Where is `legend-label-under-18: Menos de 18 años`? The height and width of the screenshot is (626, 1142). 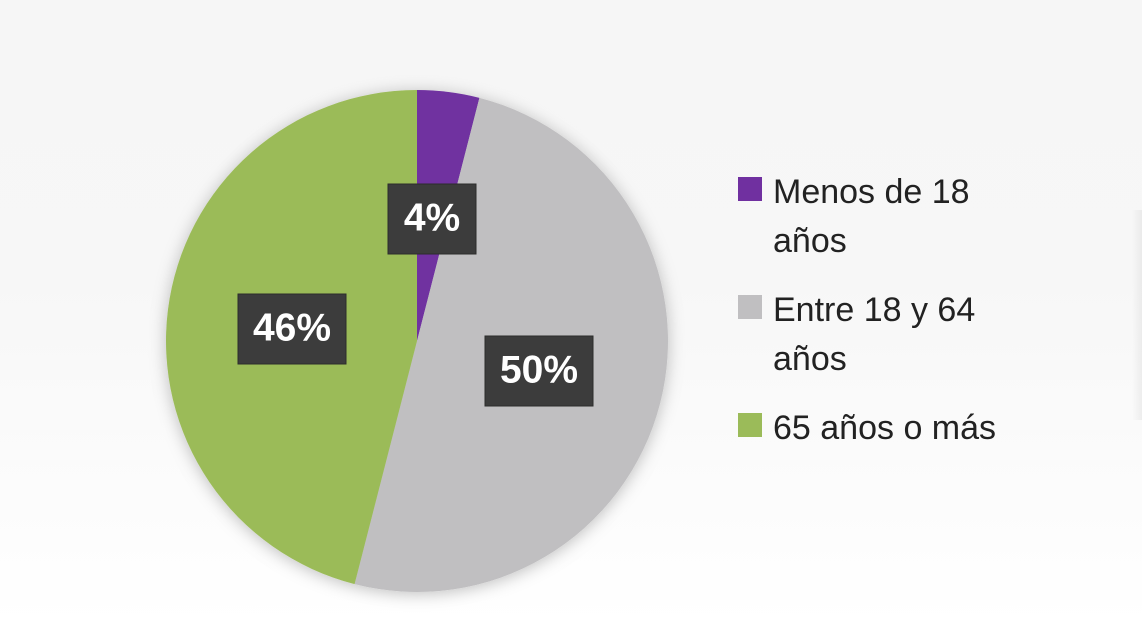 legend-label-under-18: Menos de 18 años is located at coordinates (871, 216).